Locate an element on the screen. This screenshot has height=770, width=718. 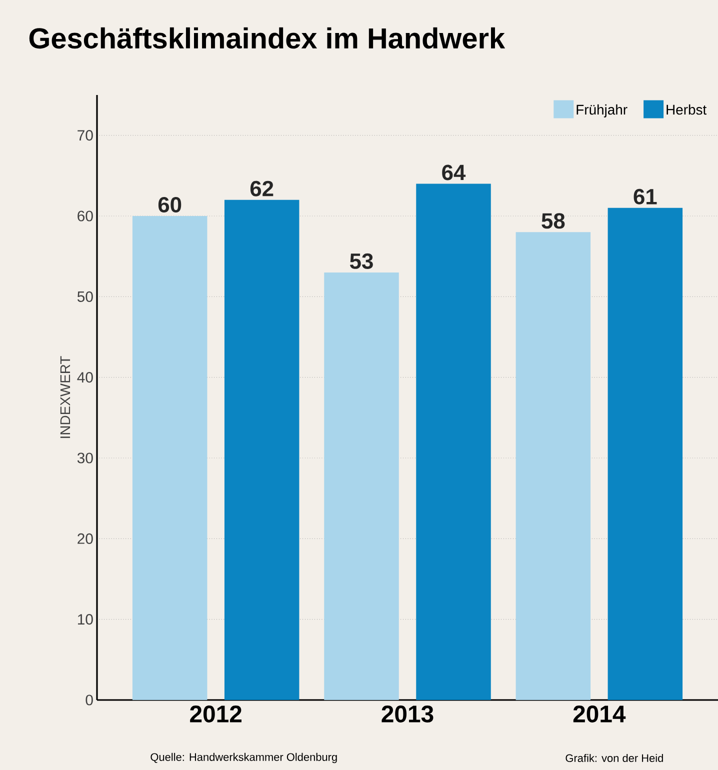
data-label: 62 is located at coordinates (262, 188).